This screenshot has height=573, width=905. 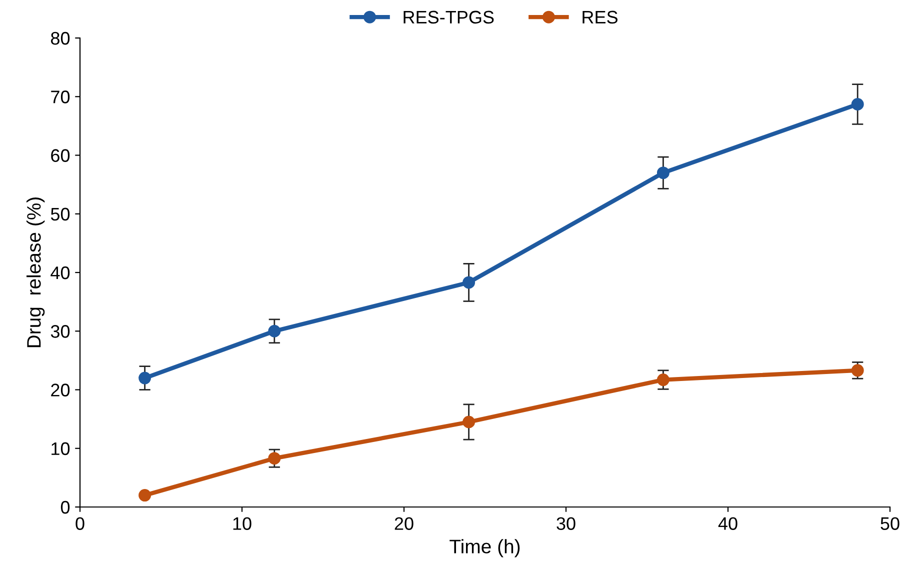 What do you see at coordinates (60, 331) in the screenshot?
I see `y-tick-label: 30` at bounding box center [60, 331].